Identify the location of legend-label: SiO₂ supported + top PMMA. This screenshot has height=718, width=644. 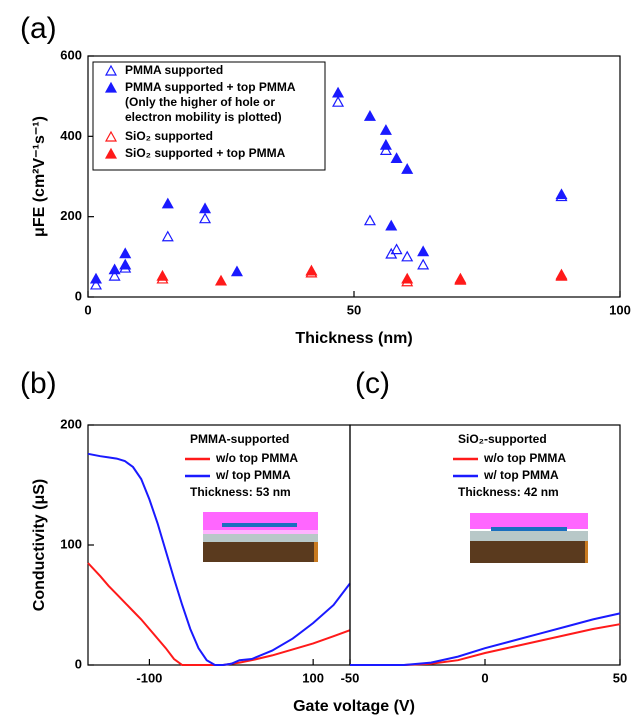
(205, 153).